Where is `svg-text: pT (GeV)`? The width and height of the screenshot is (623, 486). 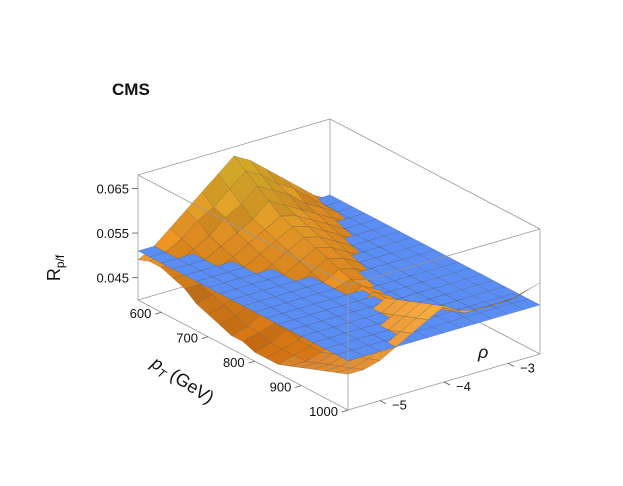 svg-text: pT (GeV) is located at coordinates (181, 381).